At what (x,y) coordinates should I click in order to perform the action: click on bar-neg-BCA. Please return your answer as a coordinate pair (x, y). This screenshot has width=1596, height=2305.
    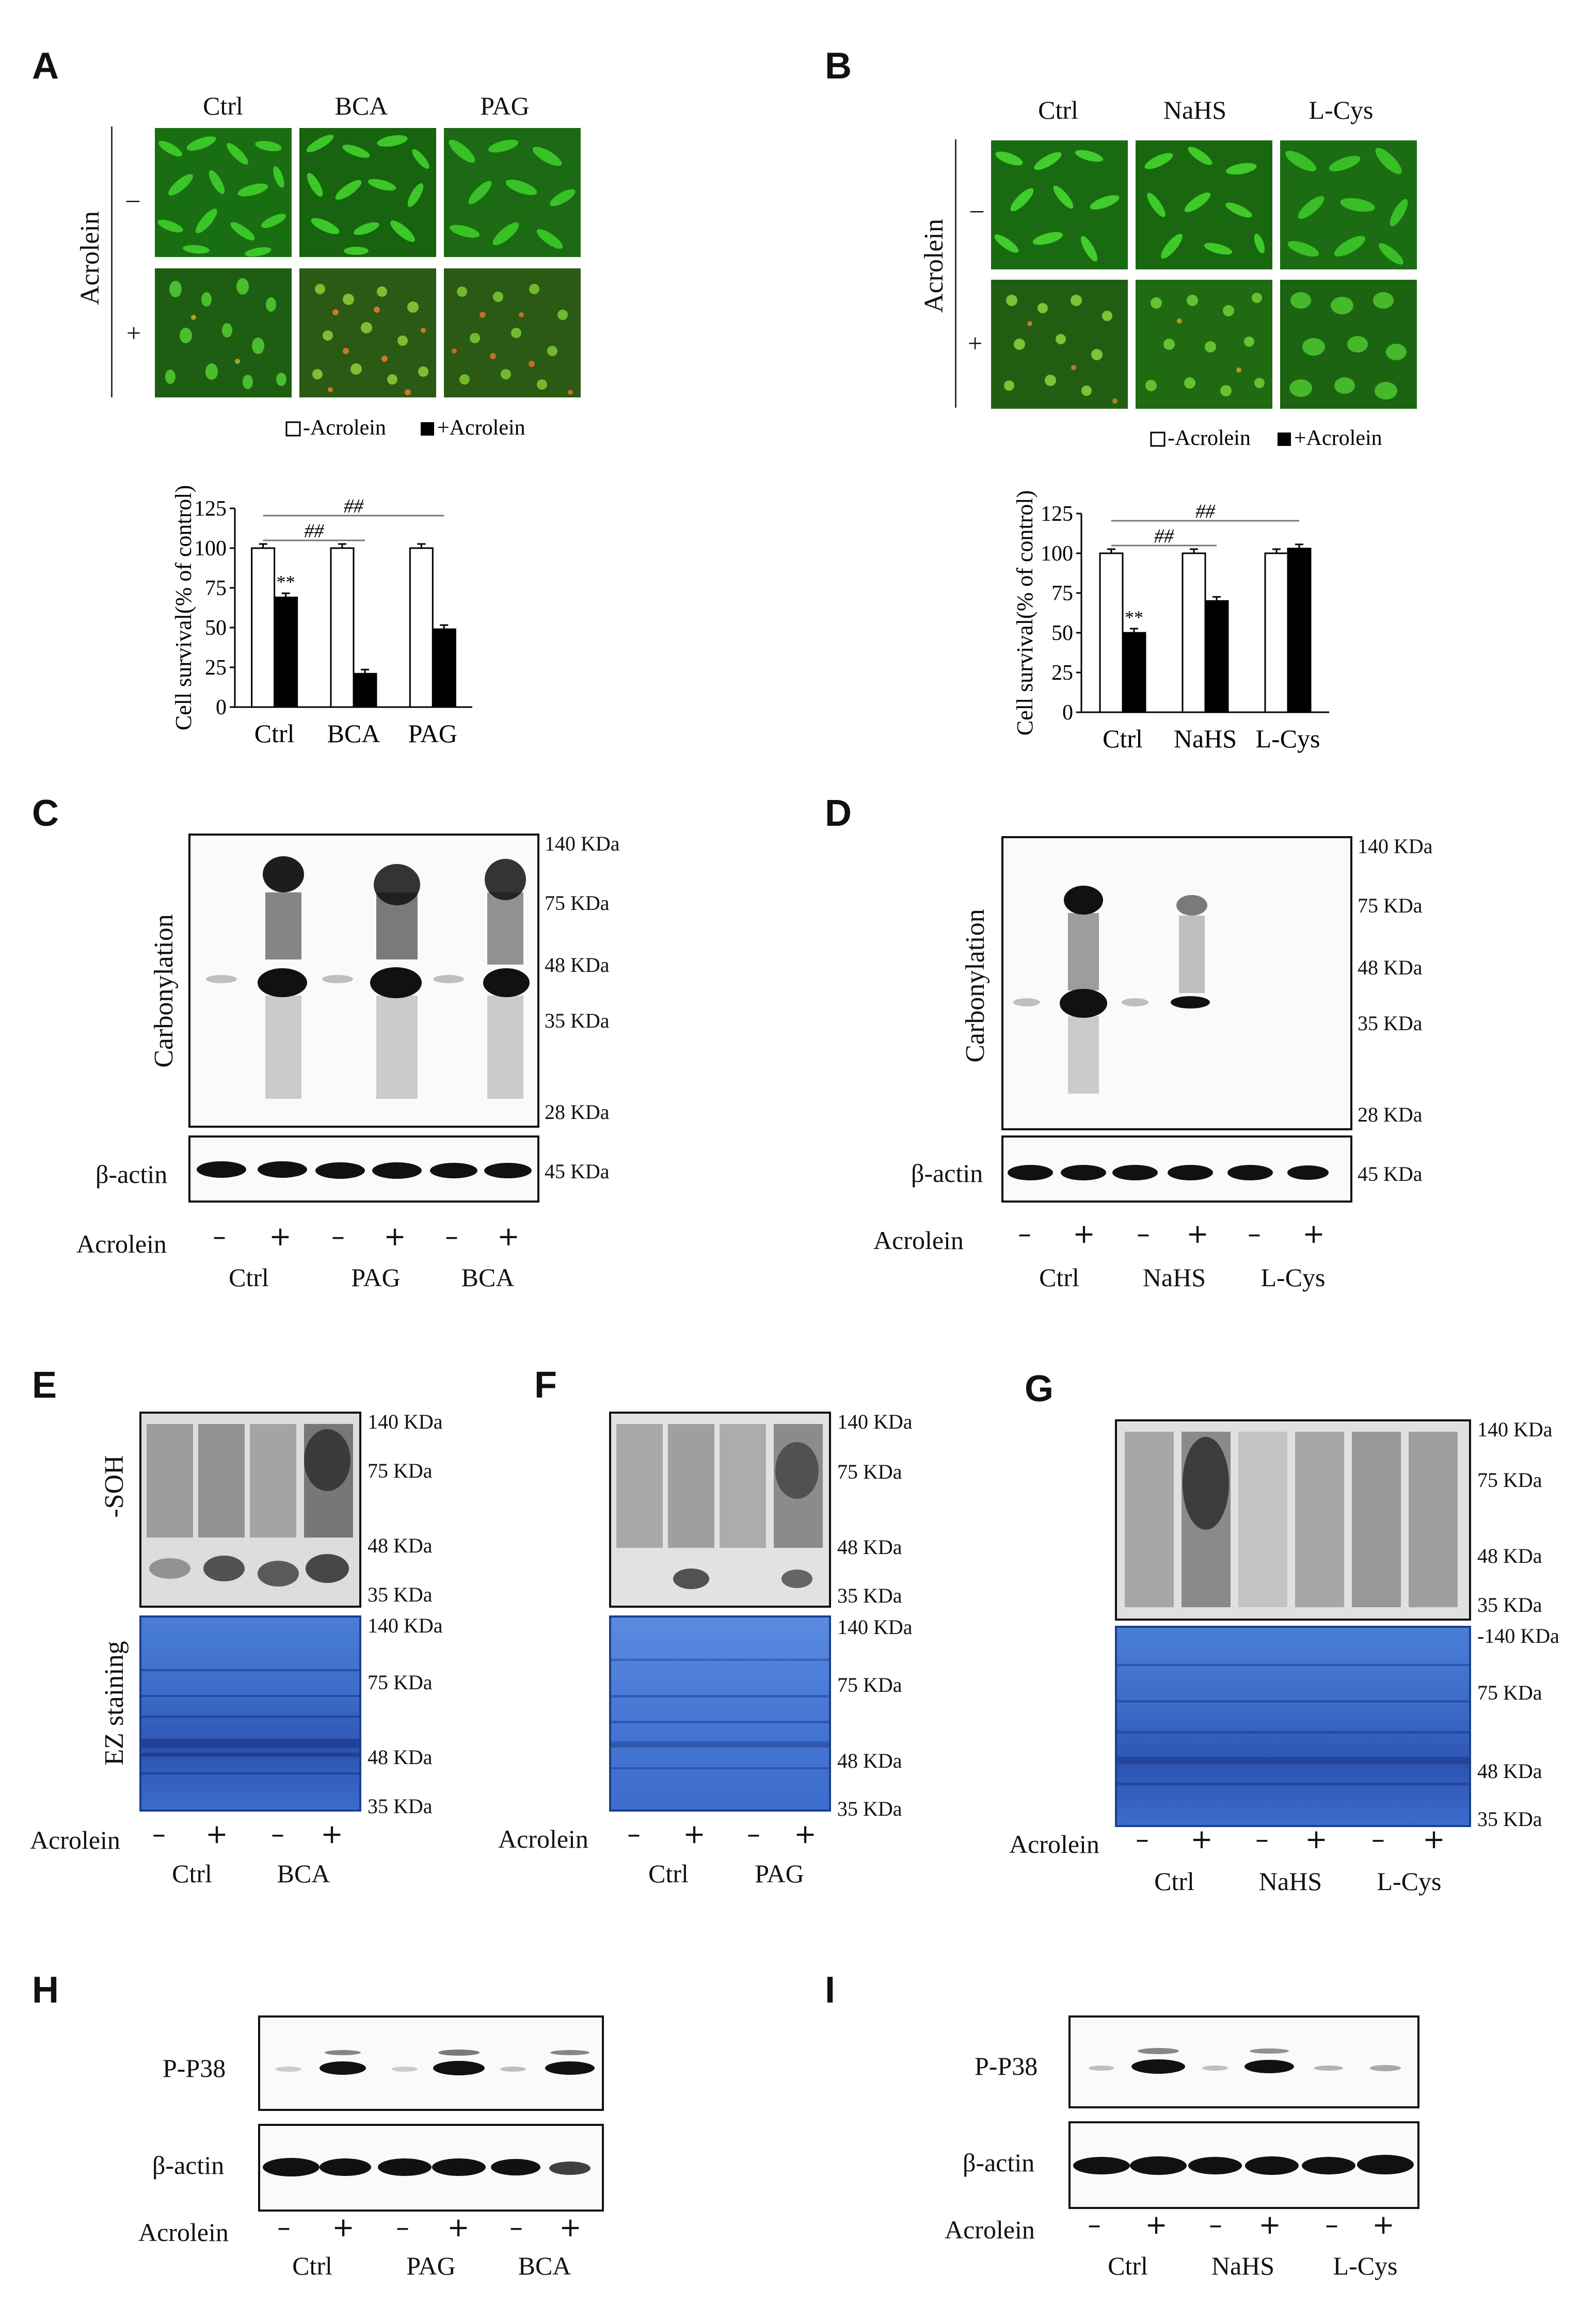
    Looking at the image, I should click on (342, 627).